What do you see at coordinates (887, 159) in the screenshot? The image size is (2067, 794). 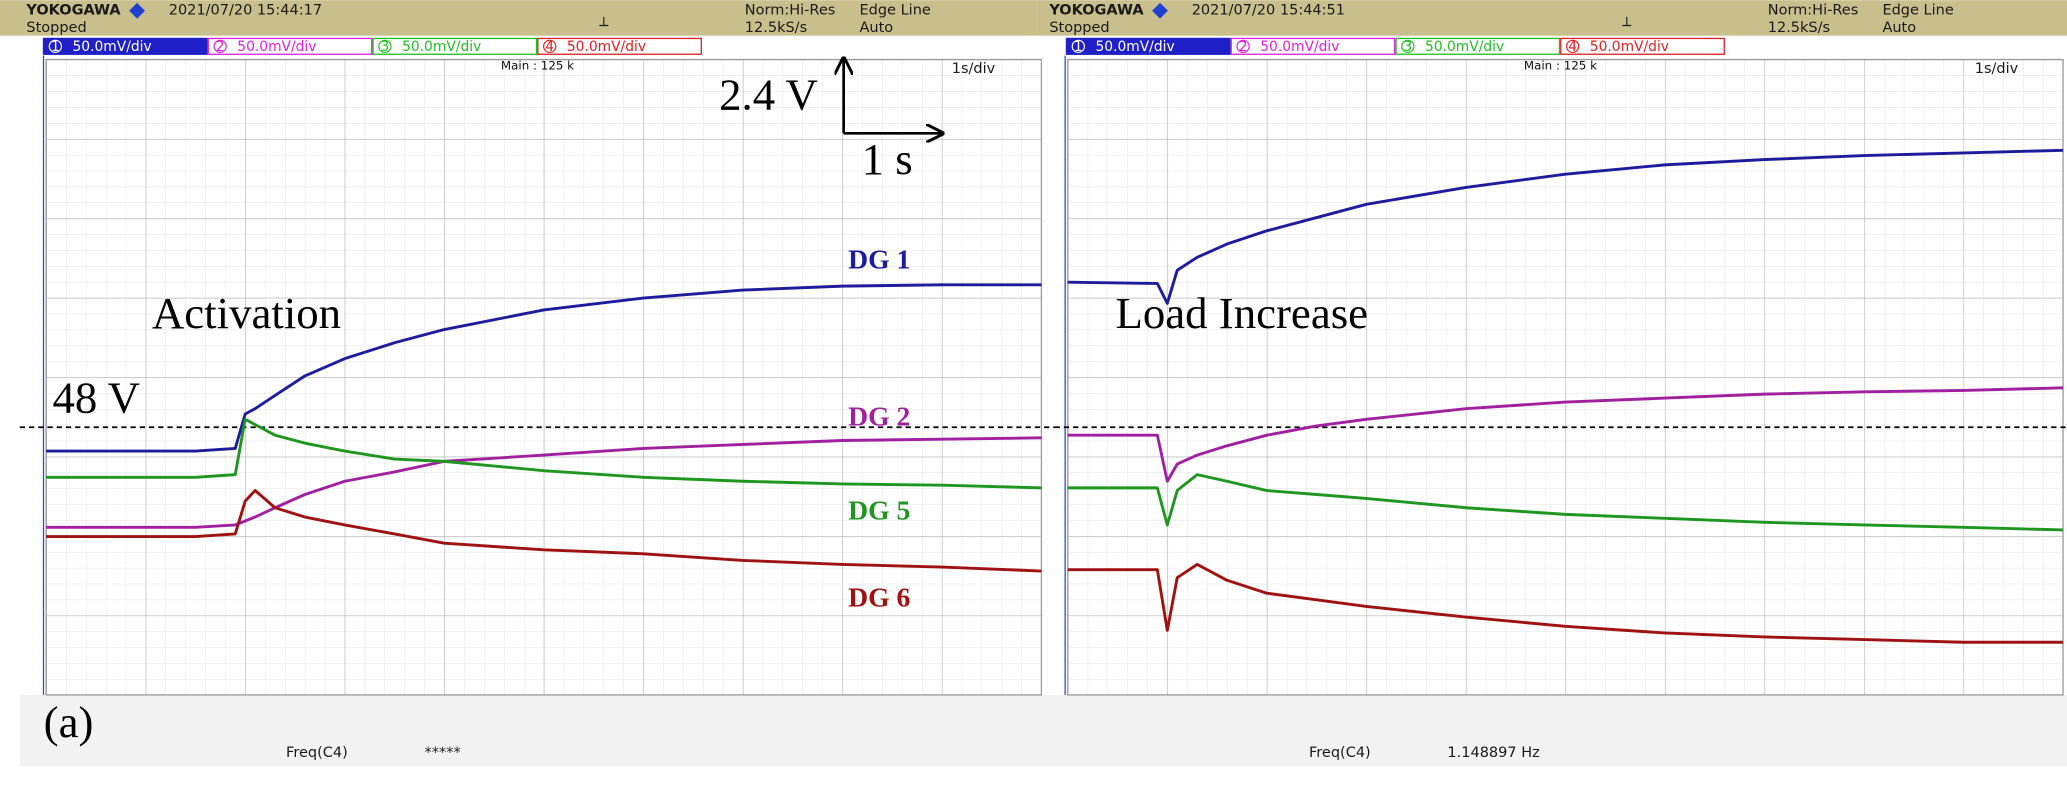 I see `annotation: 1 s` at bounding box center [887, 159].